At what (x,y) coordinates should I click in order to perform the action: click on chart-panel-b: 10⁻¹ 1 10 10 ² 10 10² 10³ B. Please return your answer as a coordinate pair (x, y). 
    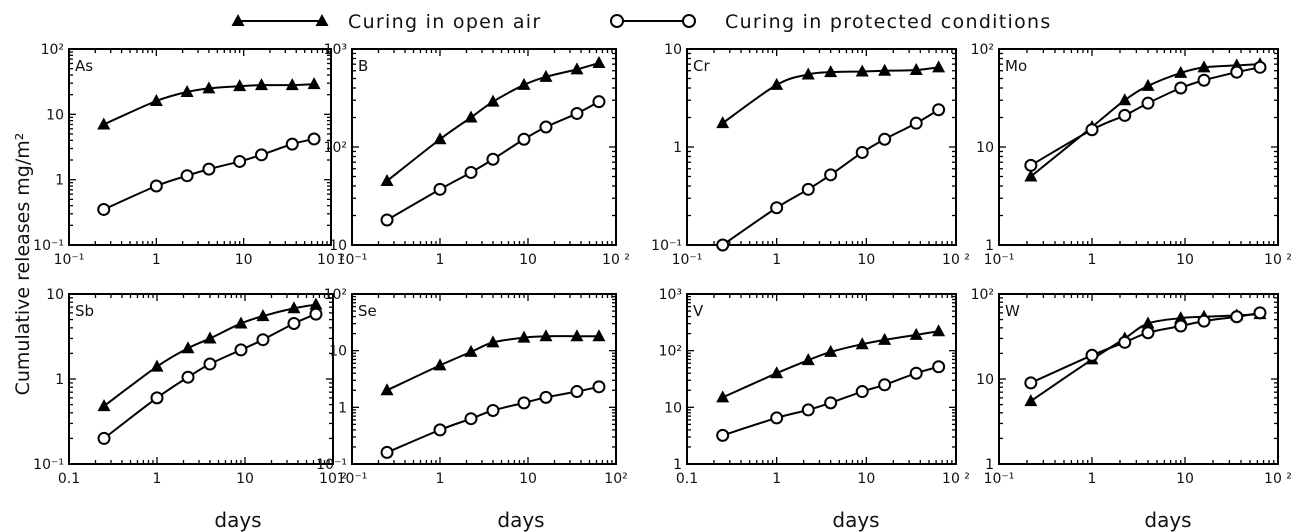
    Looking at the image, I should click on (477, 155).